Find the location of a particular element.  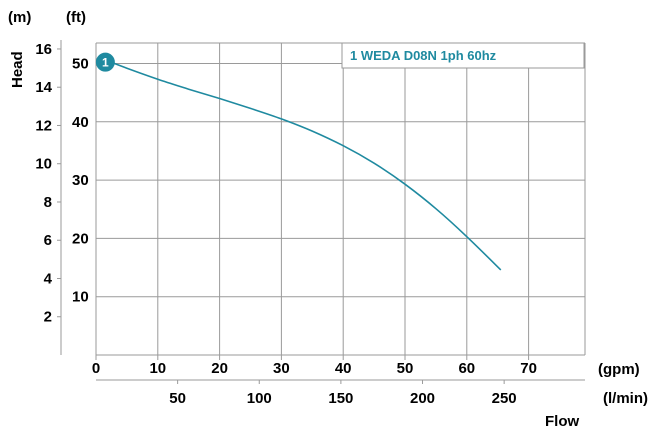

y-tick-label-ft: 50 is located at coordinates (80, 64).